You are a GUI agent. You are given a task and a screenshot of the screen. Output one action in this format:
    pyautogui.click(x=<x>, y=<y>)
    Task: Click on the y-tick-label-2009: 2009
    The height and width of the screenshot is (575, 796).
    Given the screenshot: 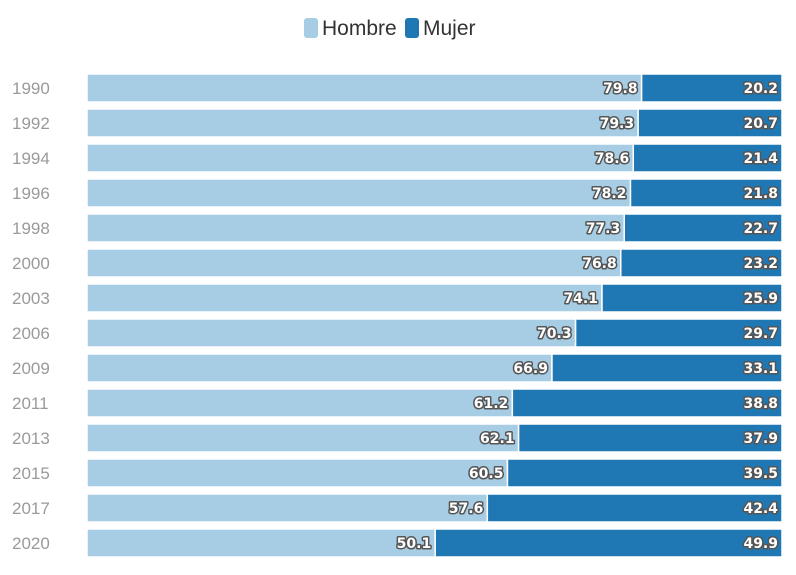 What is the action you would take?
    pyautogui.click(x=31, y=368)
    